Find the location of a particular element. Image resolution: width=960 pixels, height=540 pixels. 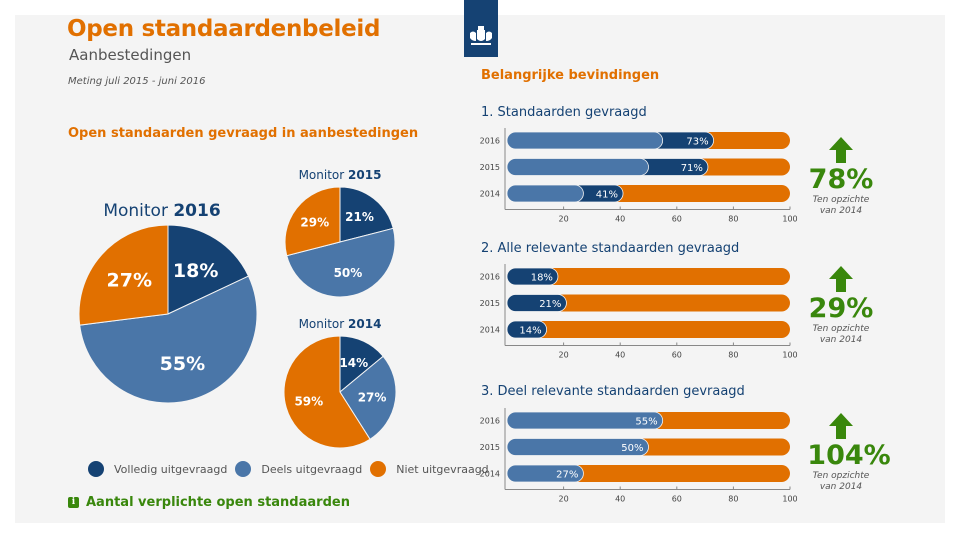

pie2016-chart: 18% 55% 27% is located at coordinates (168, 314).